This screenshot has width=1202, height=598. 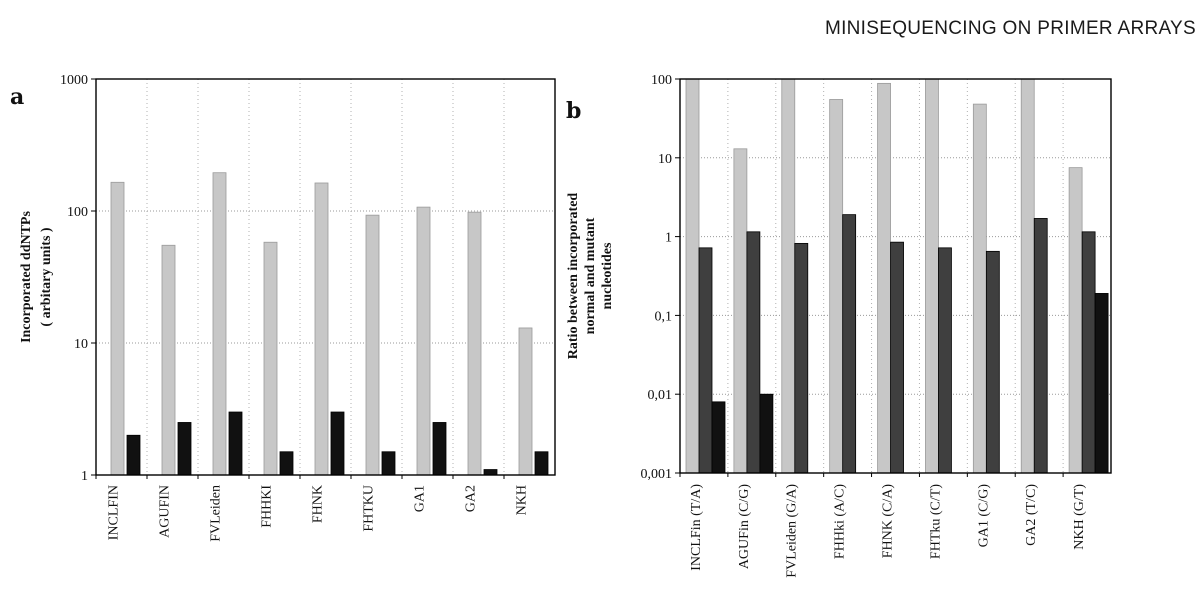 What do you see at coordinates (17, 97) in the screenshot?
I see `panel-a-label: a` at bounding box center [17, 97].